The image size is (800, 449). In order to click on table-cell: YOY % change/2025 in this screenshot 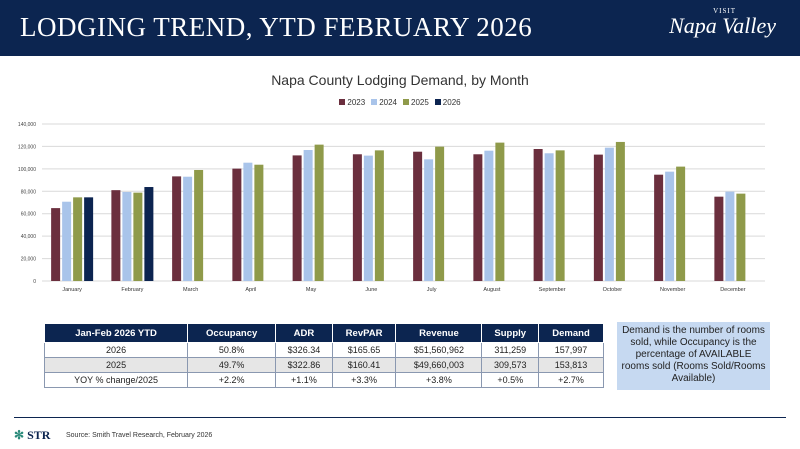, I will do `click(116, 380)`.